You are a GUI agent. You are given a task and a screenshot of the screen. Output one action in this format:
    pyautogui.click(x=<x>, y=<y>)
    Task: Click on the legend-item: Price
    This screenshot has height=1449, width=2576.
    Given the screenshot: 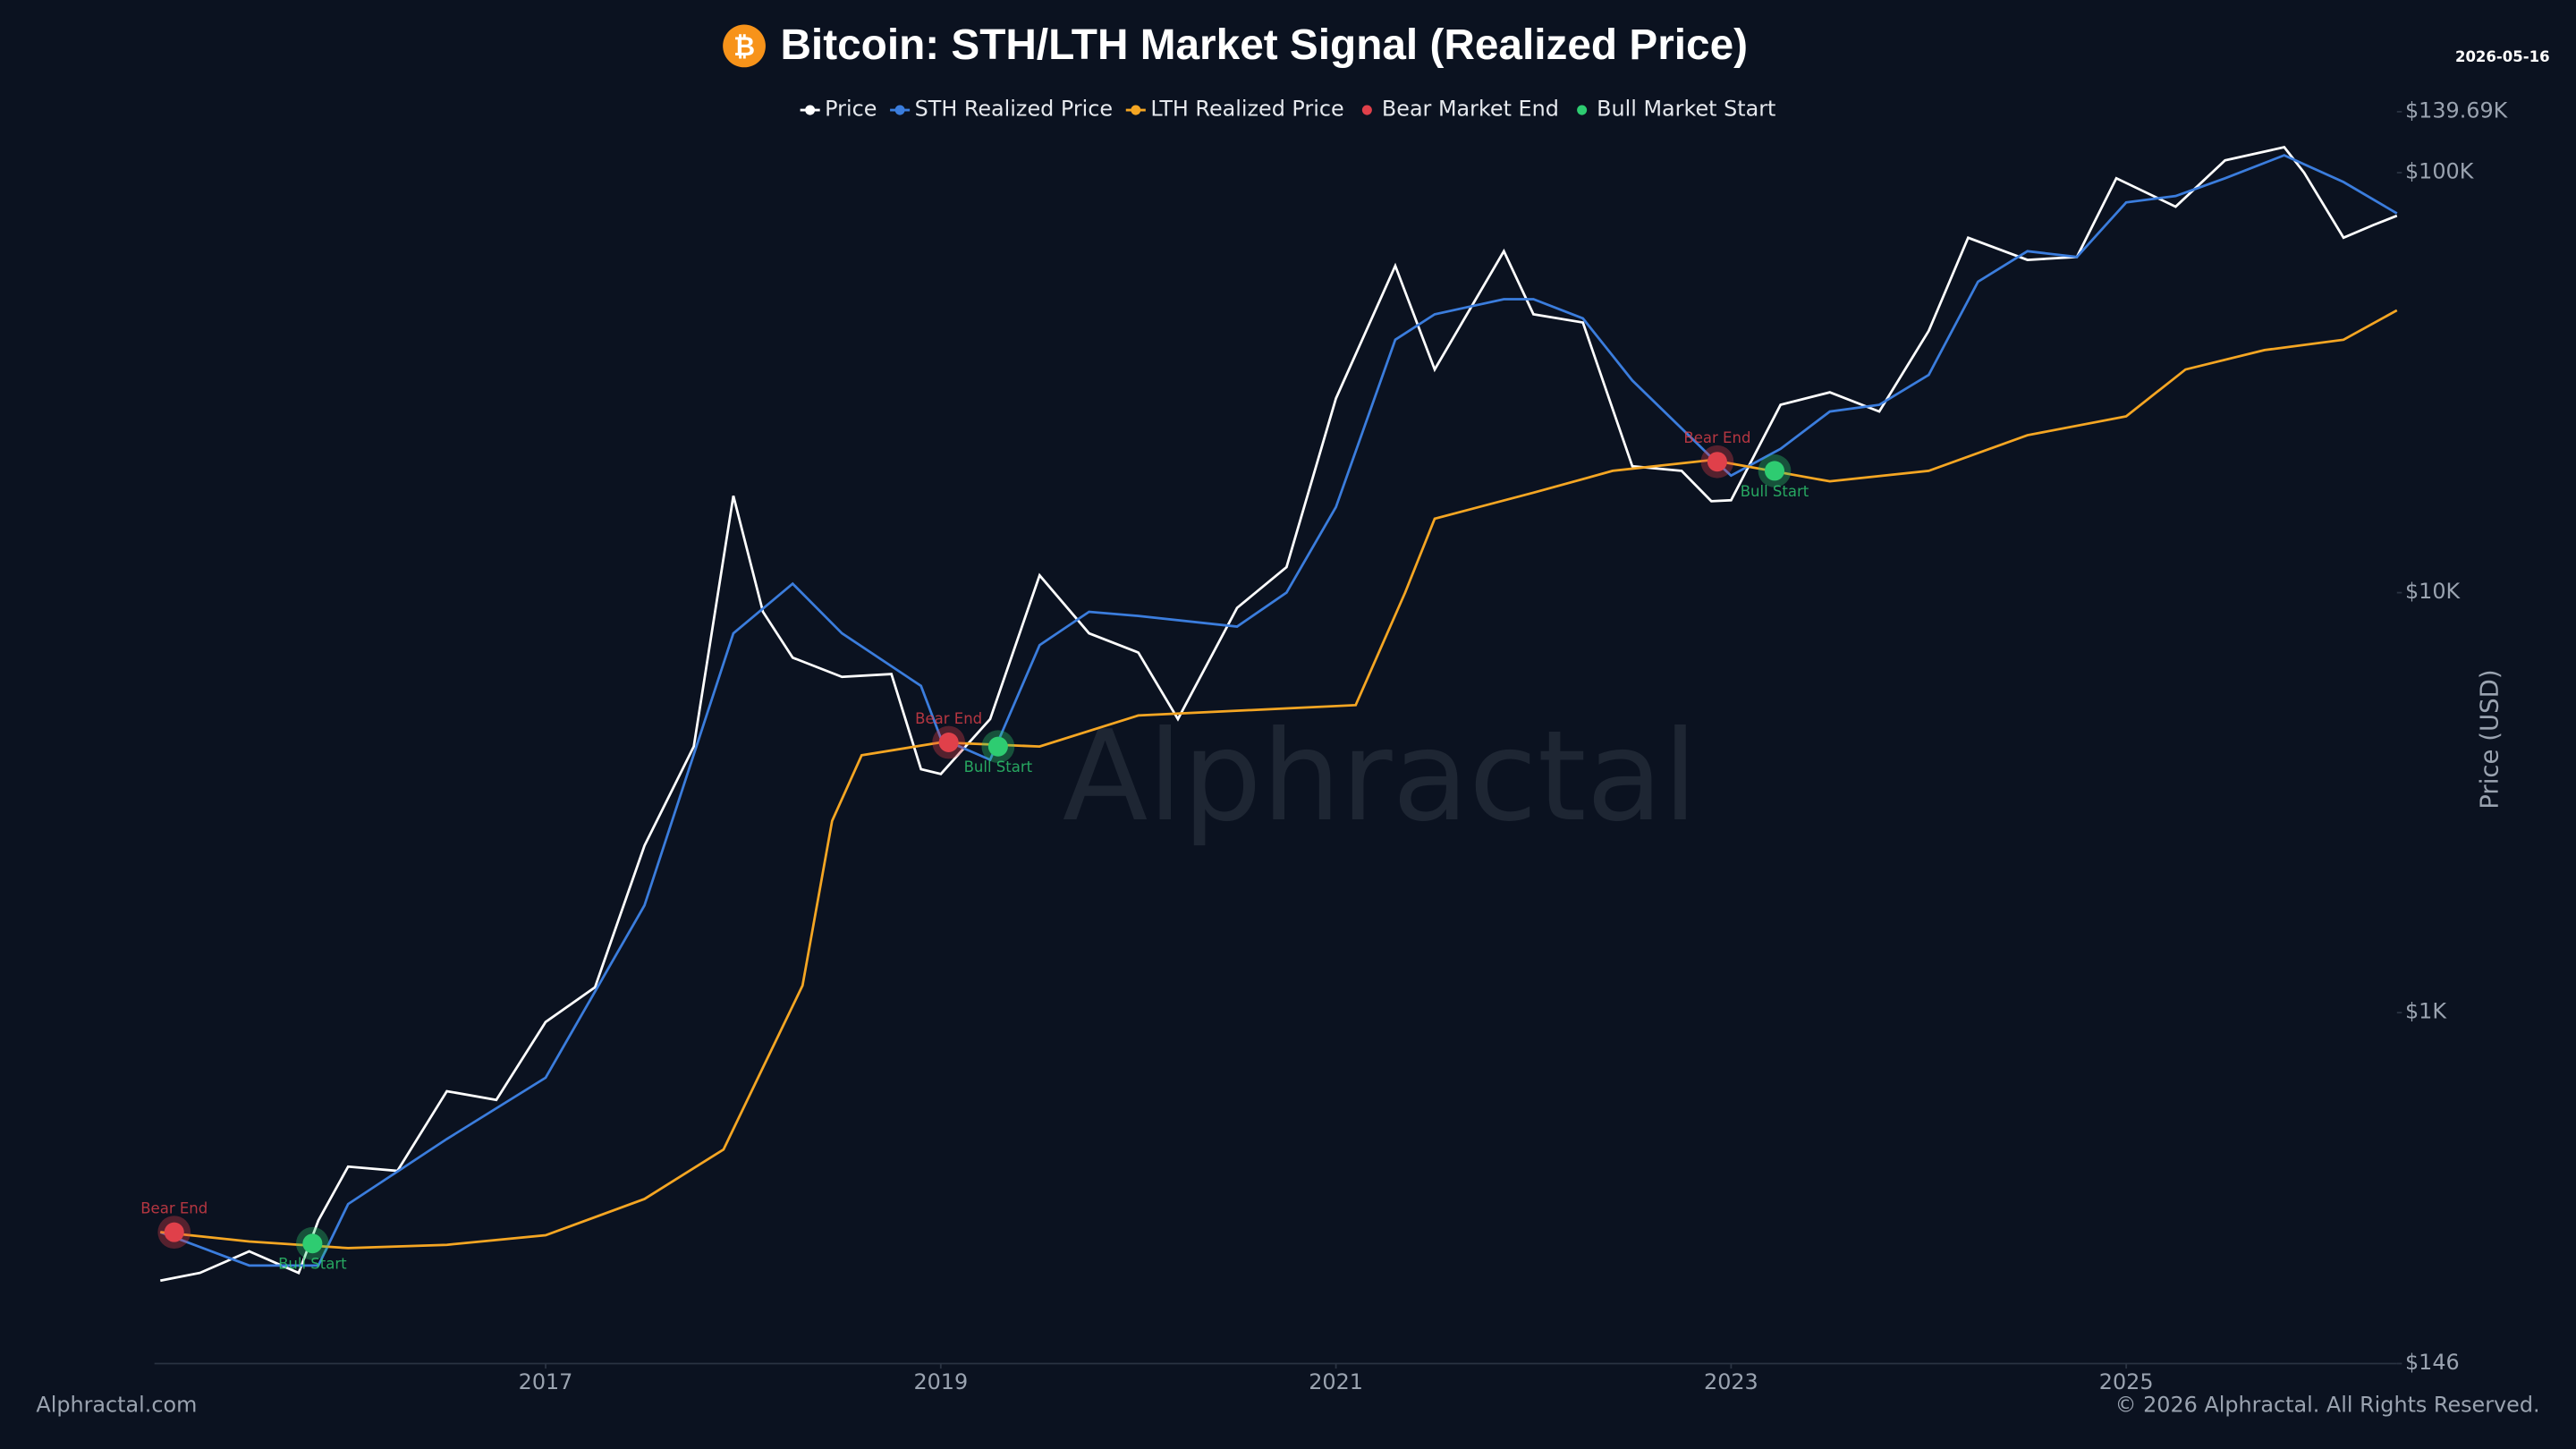 What is the action you would take?
    pyautogui.click(x=838, y=109)
    